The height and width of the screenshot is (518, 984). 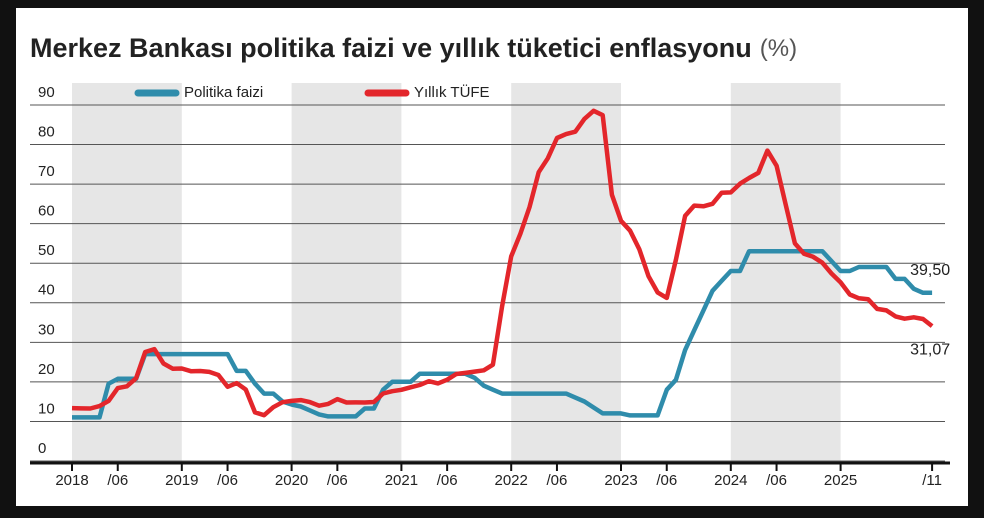 What do you see at coordinates (840, 480) in the screenshot?
I see `x-tick-label: 2025` at bounding box center [840, 480].